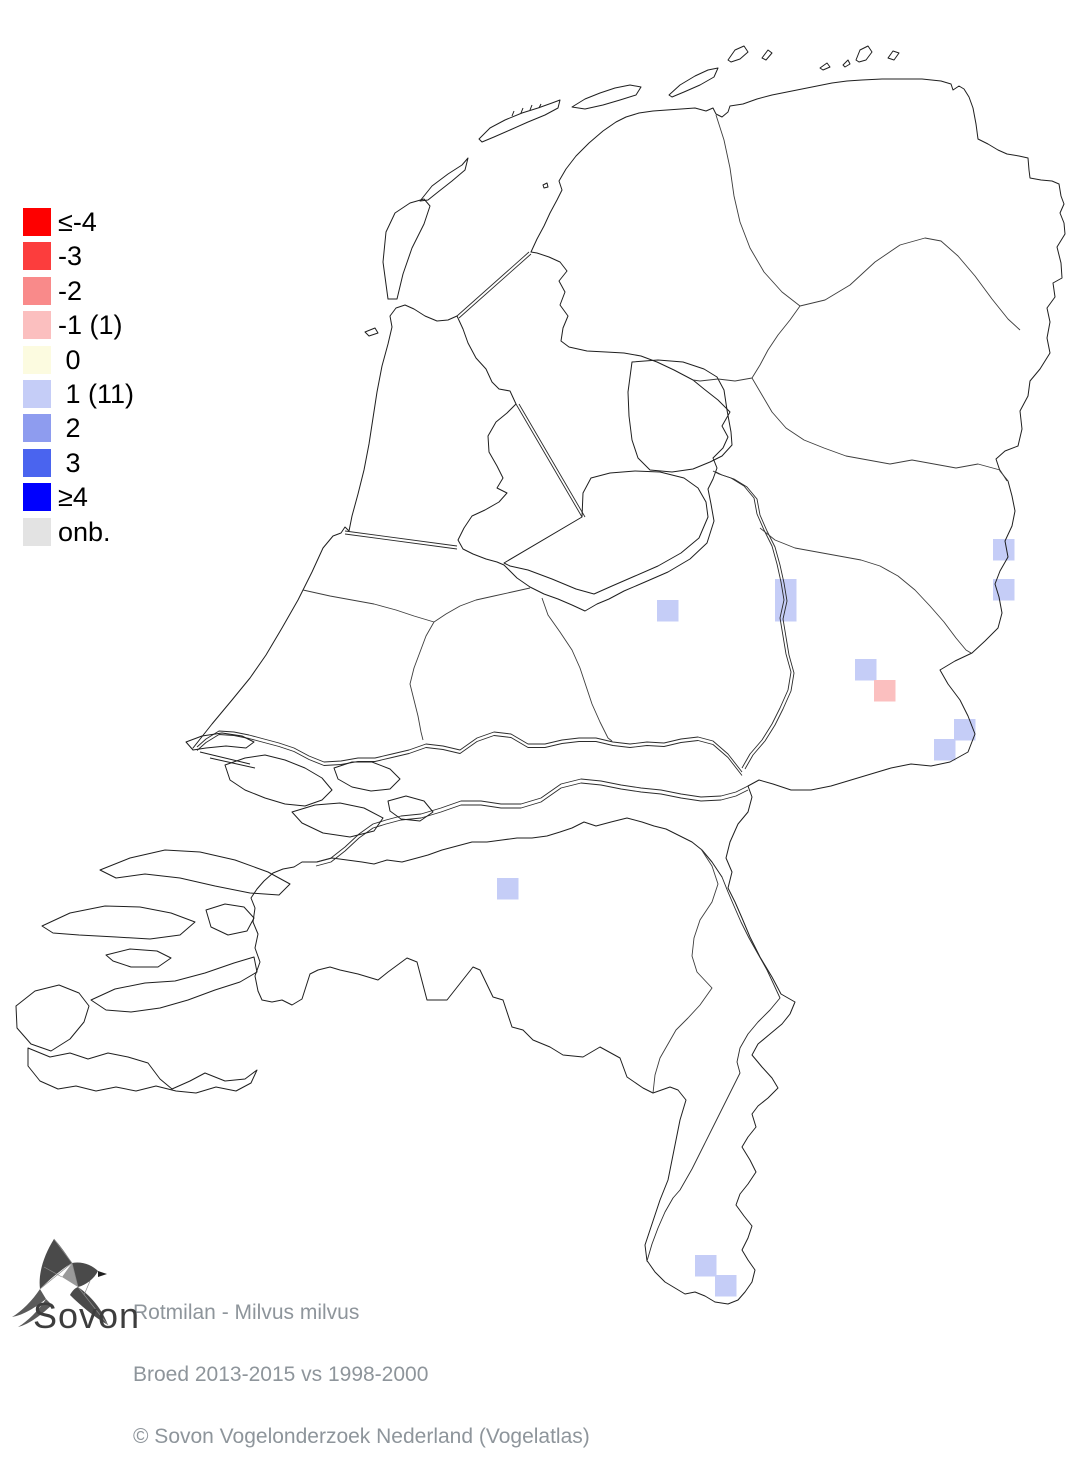 The height and width of the screenshot is (1468, 1074). I want to click on wadden-islands, so click(632, 191).